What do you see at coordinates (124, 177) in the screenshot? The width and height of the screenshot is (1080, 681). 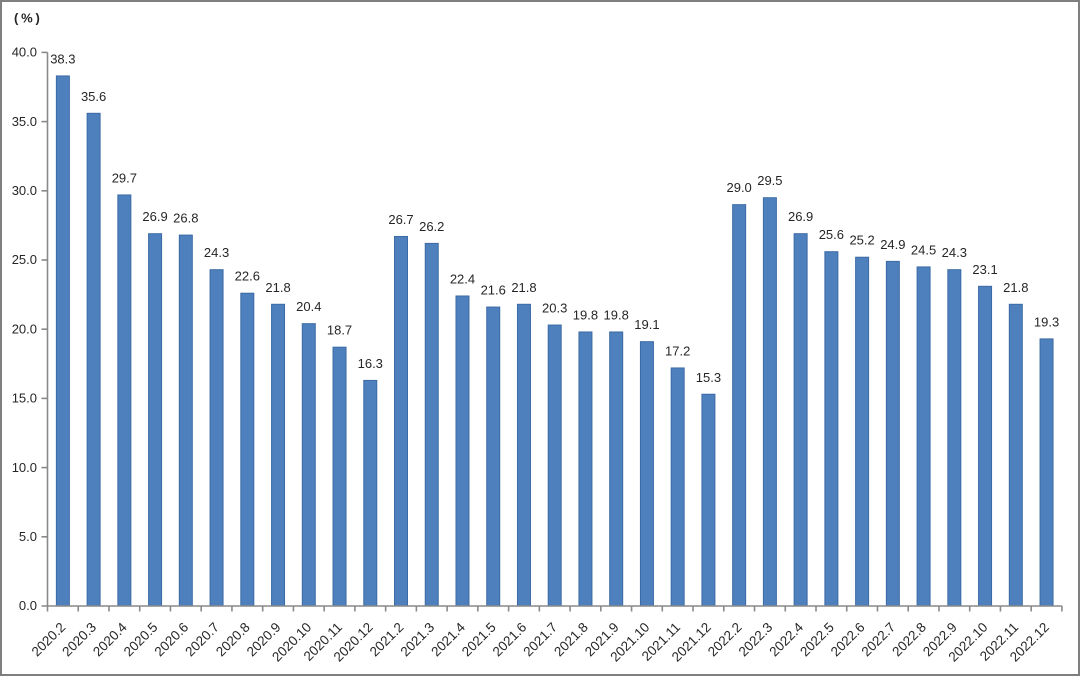 I see `svg-text: 29.7` at bounding box center [124, 177].